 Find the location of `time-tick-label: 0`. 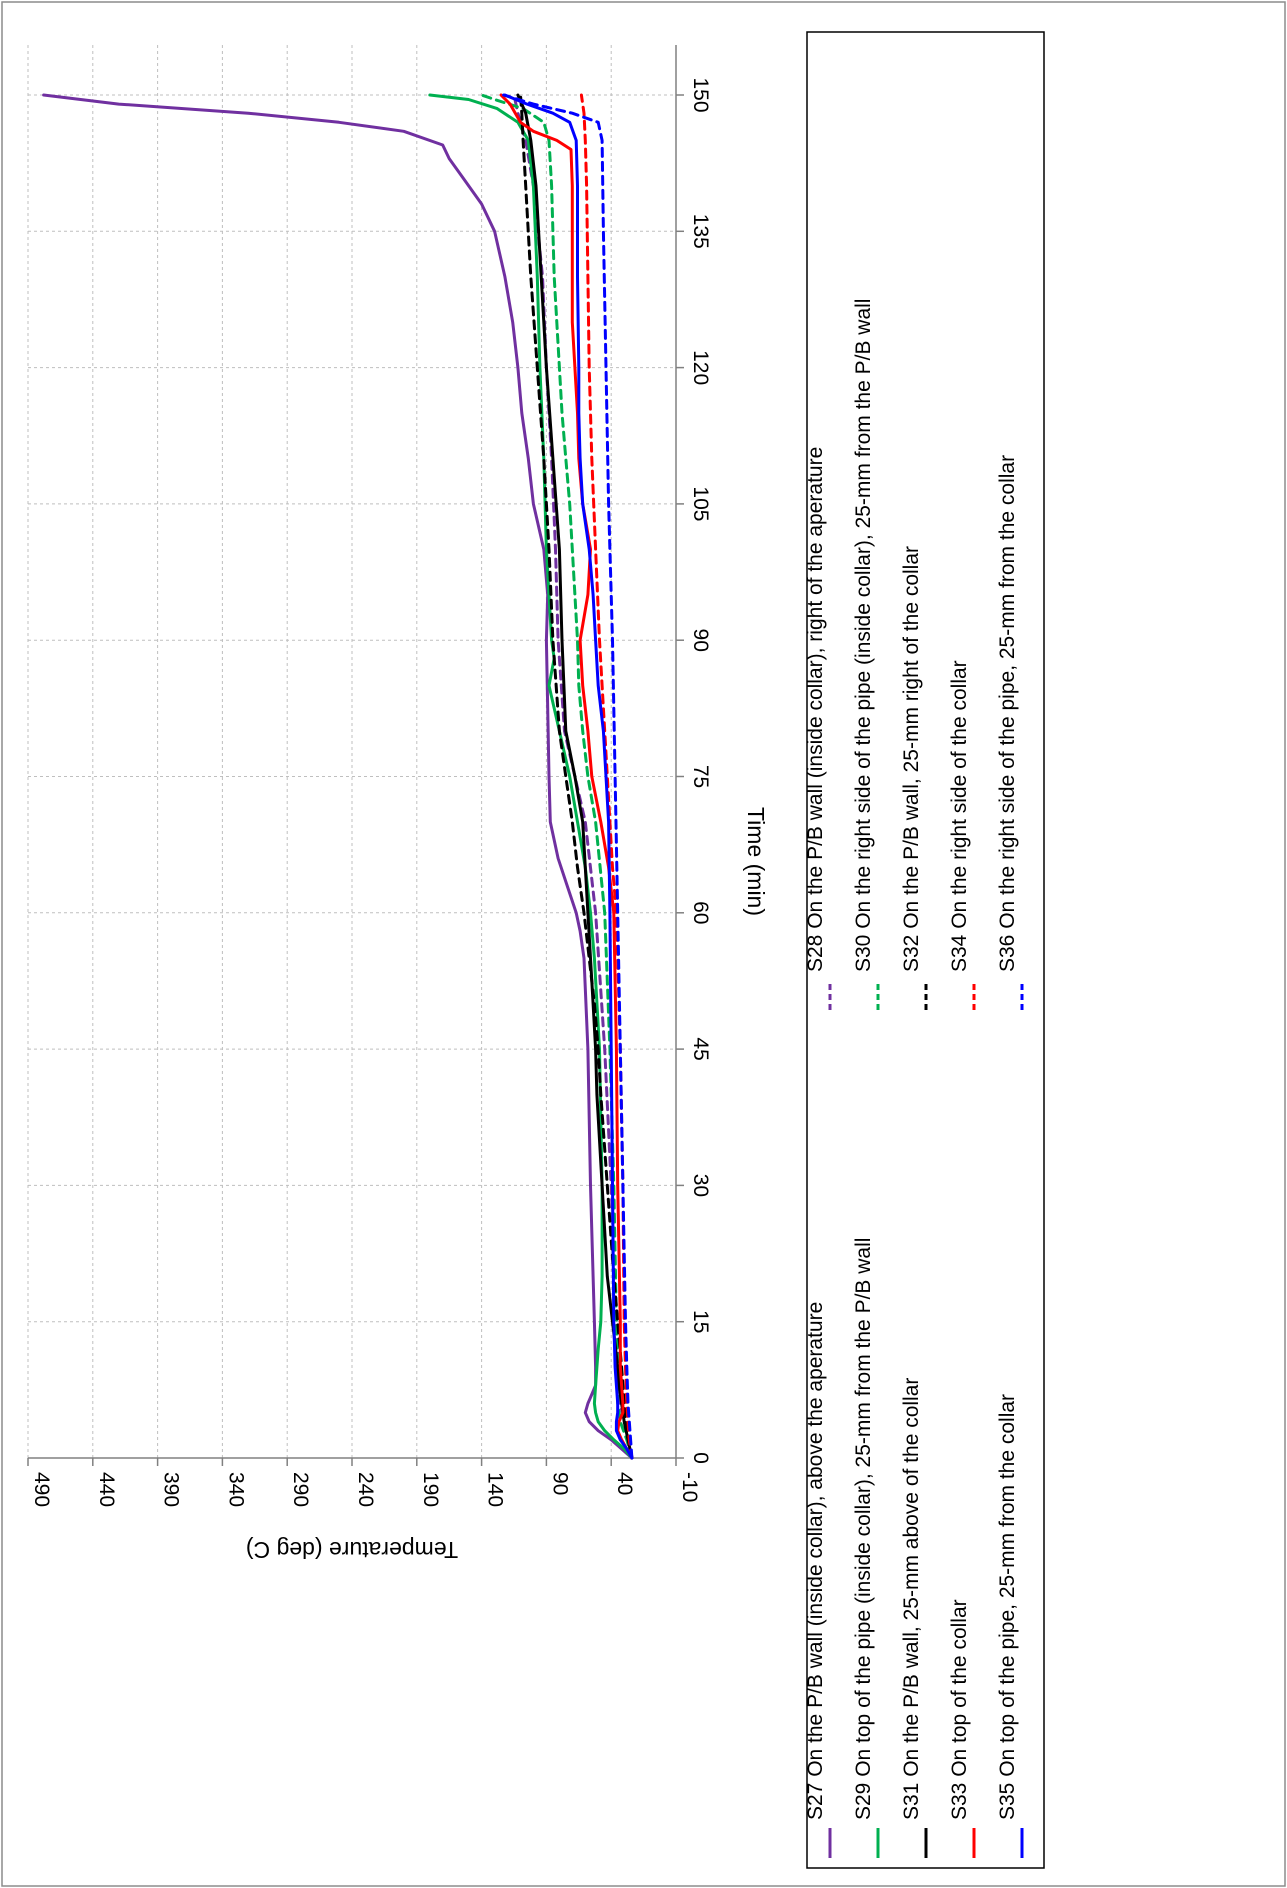

time-tick-label: 0 is located at coordinates (700, 1458).